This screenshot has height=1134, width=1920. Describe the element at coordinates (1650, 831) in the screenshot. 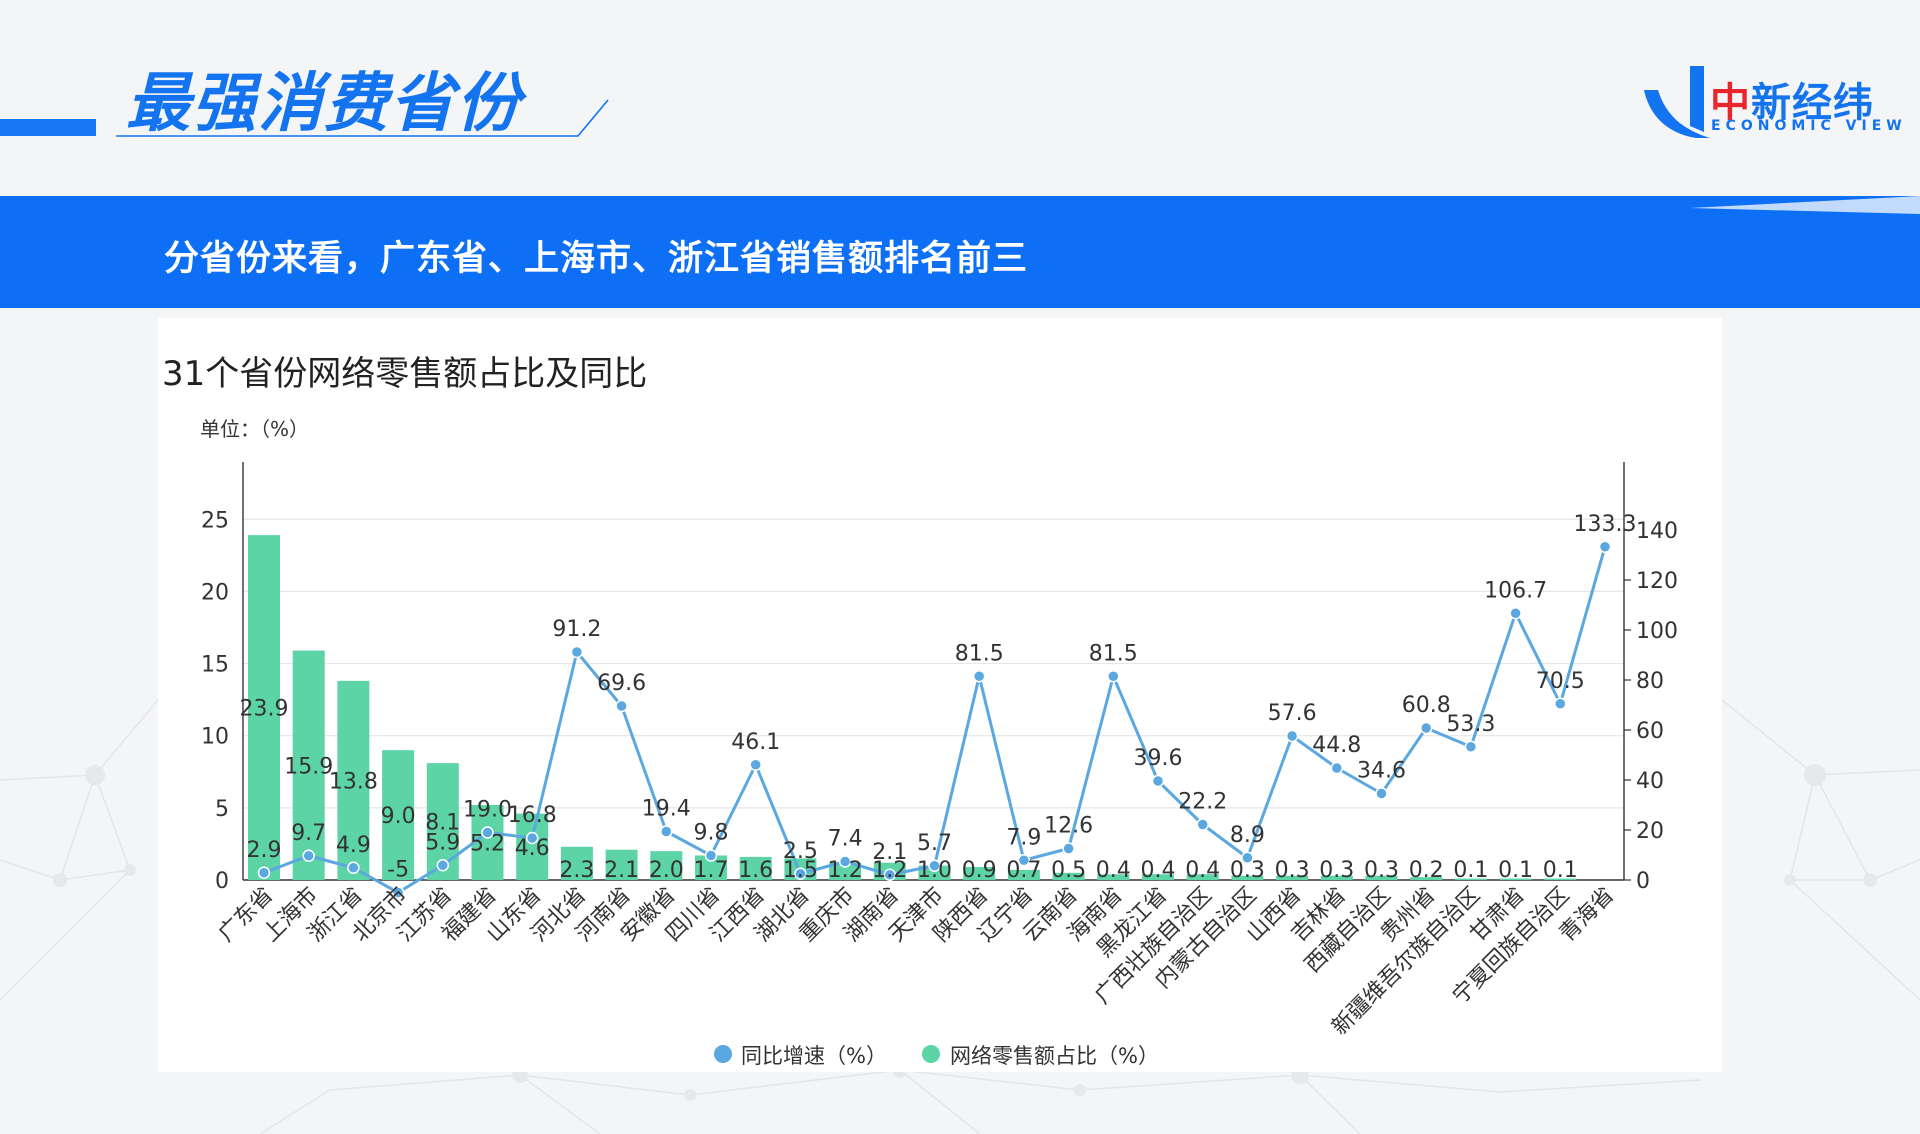

I see `right-tick-label: 20` at that location.